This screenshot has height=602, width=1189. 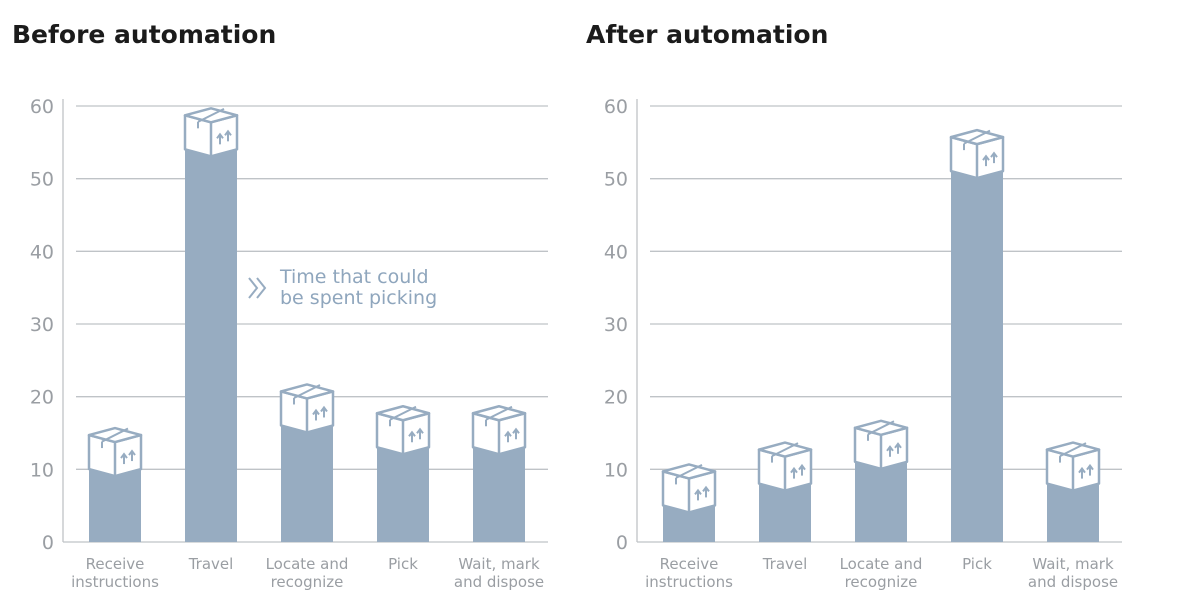 What do you see at coordinates (358, 298) in the screenshot?
I see `annotation-text: be spent picking` at bounding box center [358, 298].